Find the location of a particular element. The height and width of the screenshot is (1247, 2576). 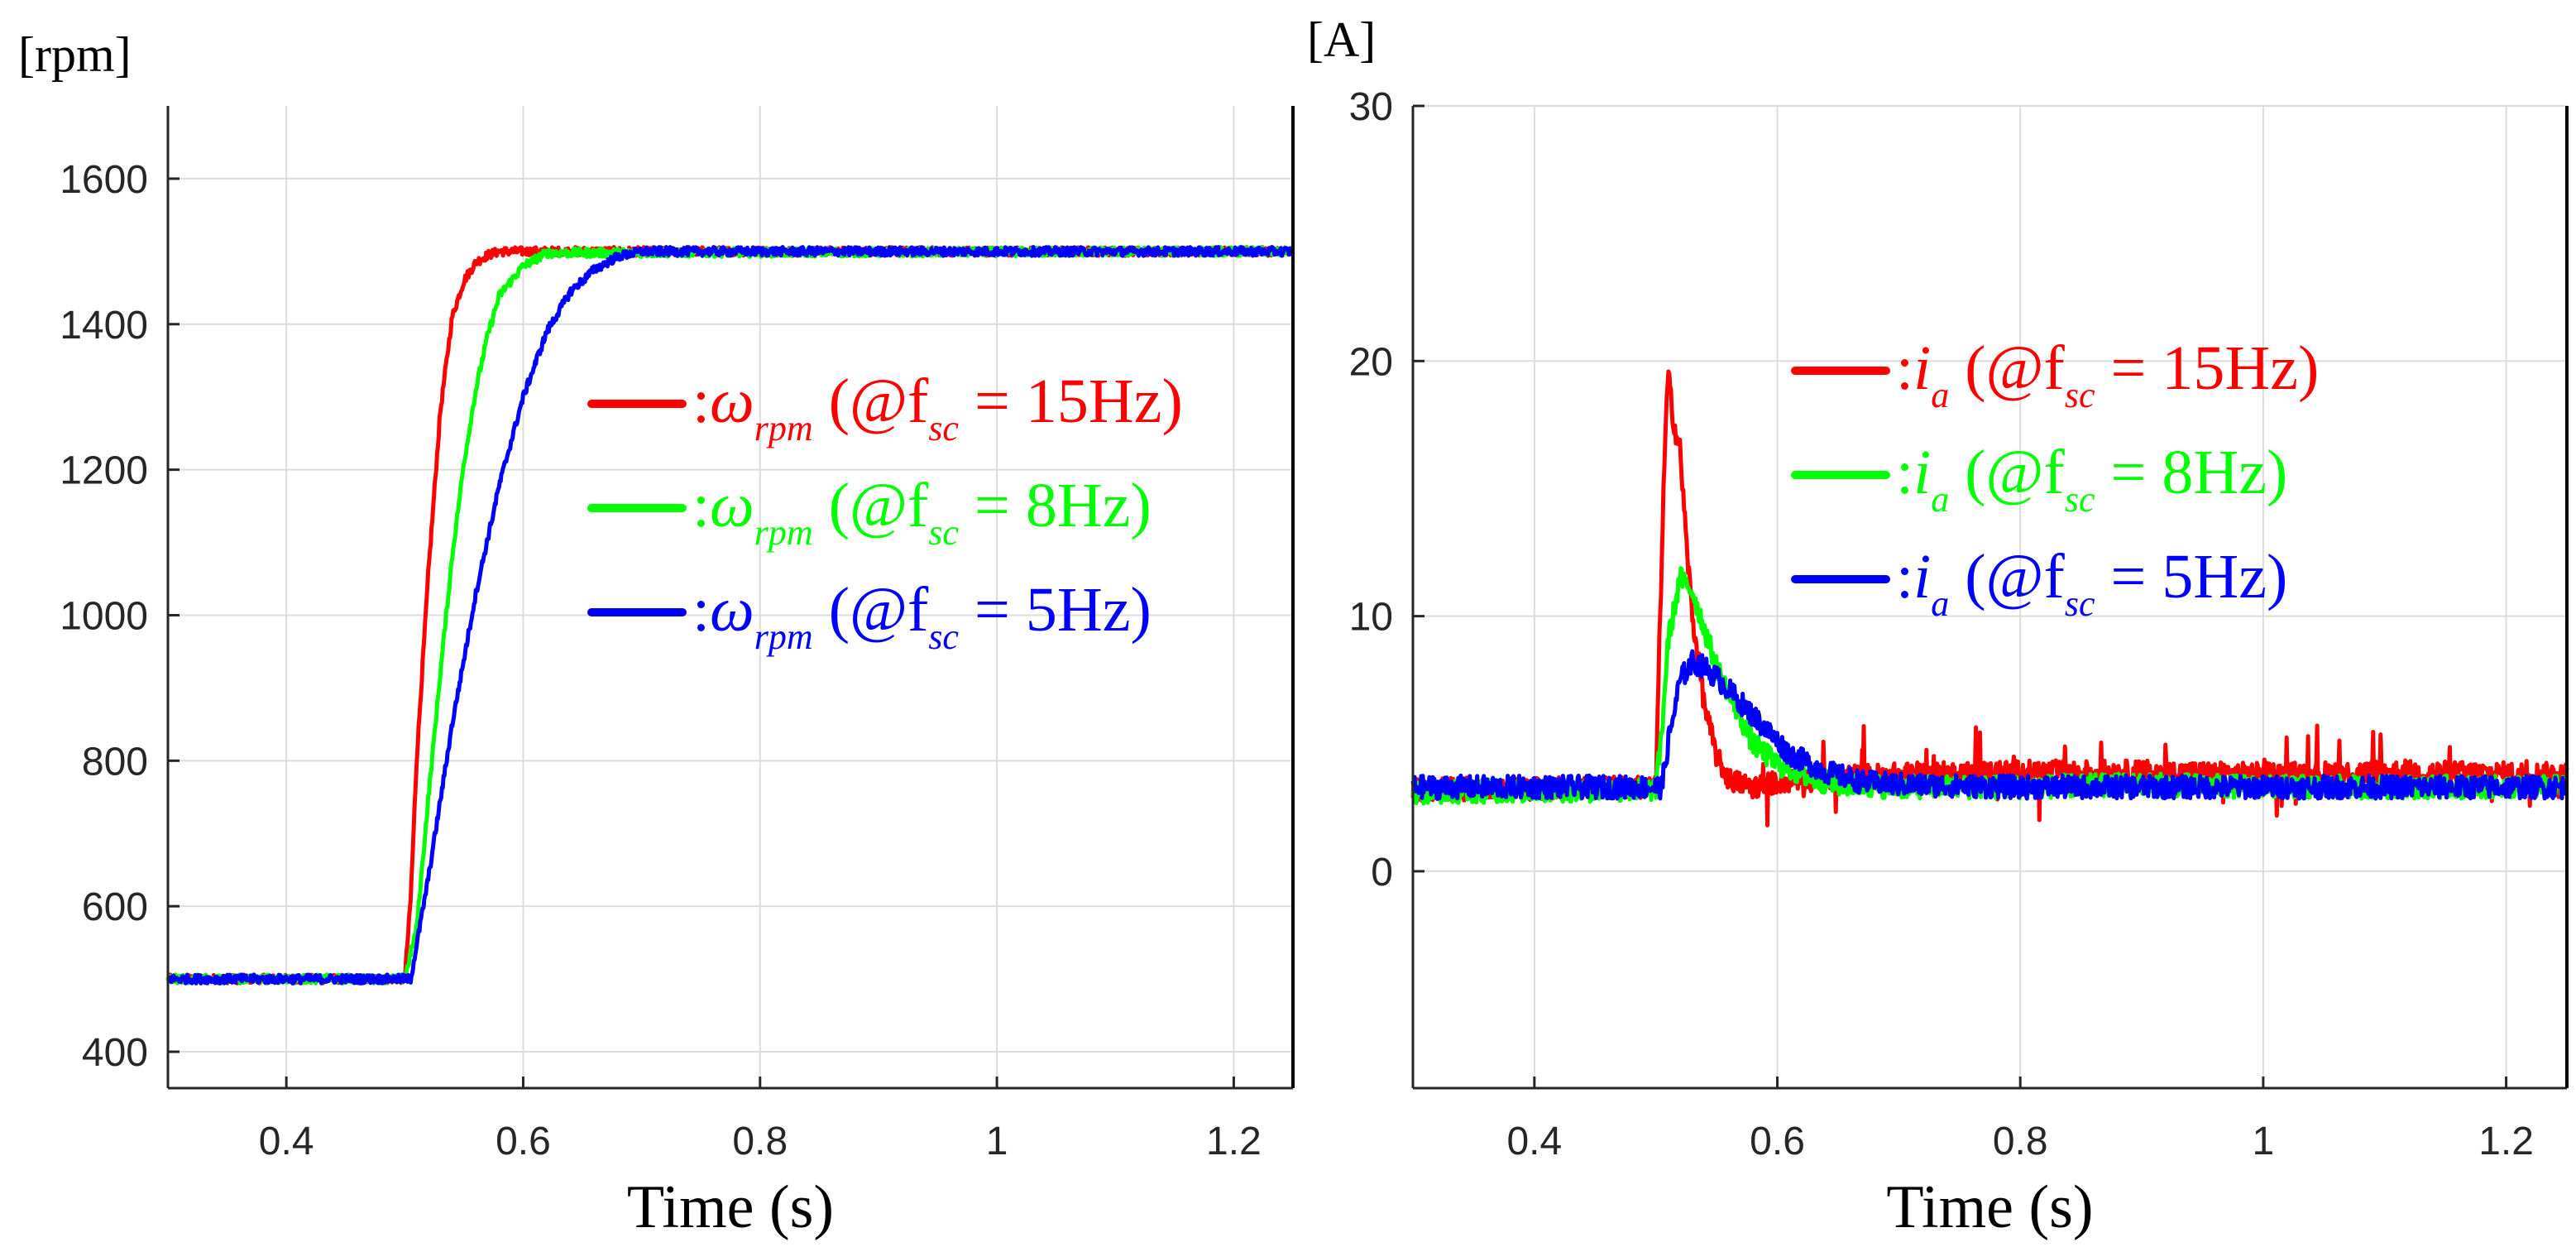

y-tick-label: 400 is located at coordinates (115, 1053).